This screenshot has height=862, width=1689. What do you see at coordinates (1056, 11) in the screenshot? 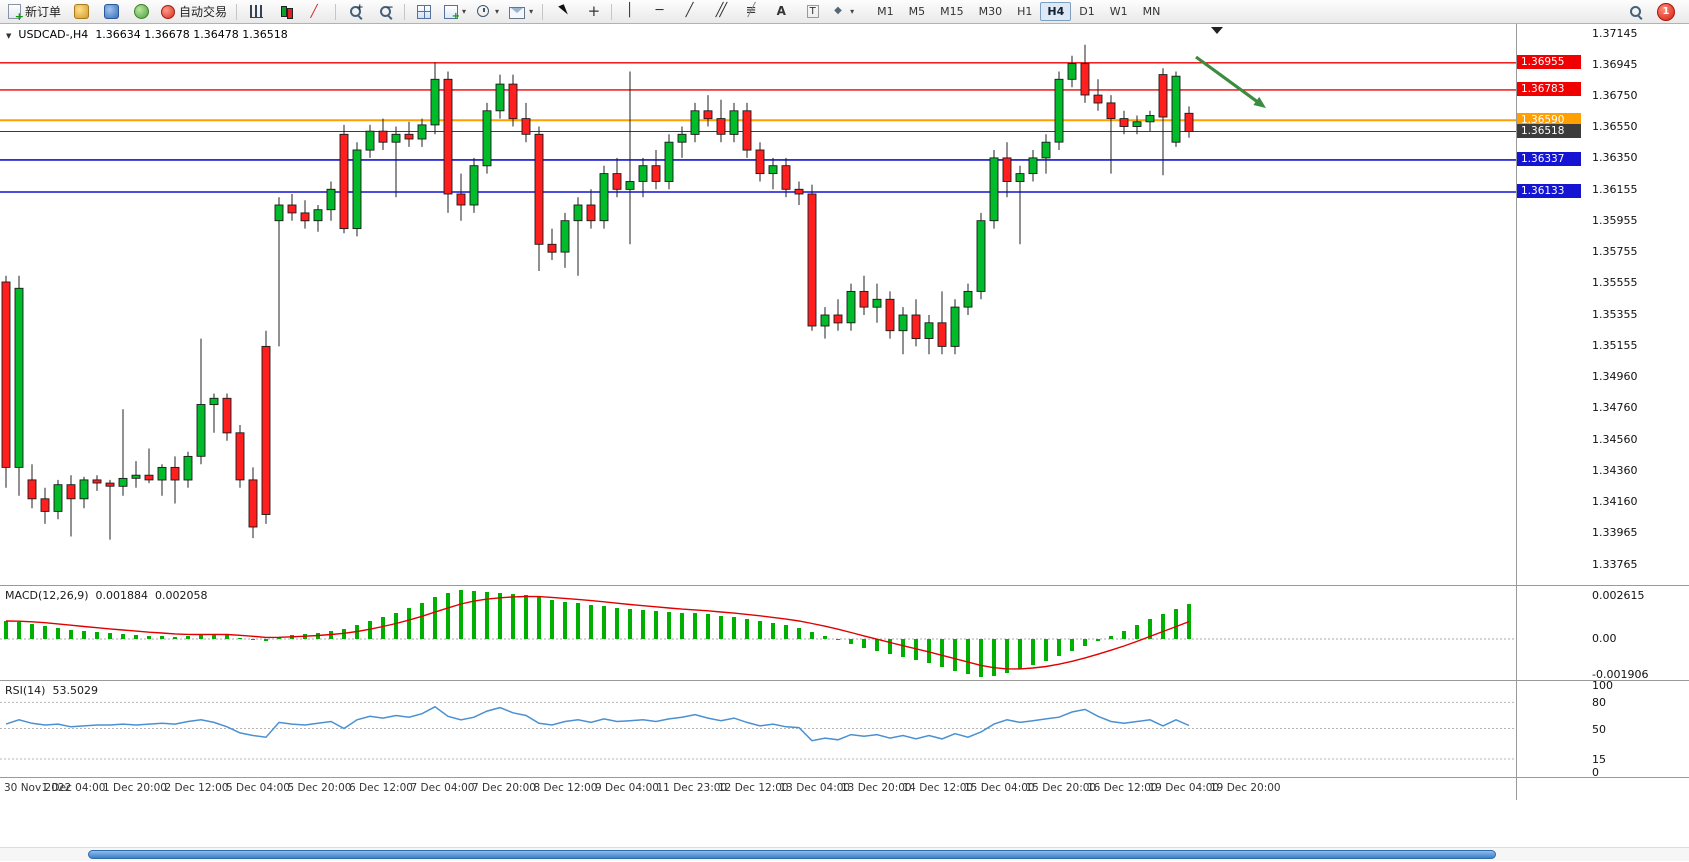
I see `timeframe-h4-button: H4` at bounding box center [1056, 11].